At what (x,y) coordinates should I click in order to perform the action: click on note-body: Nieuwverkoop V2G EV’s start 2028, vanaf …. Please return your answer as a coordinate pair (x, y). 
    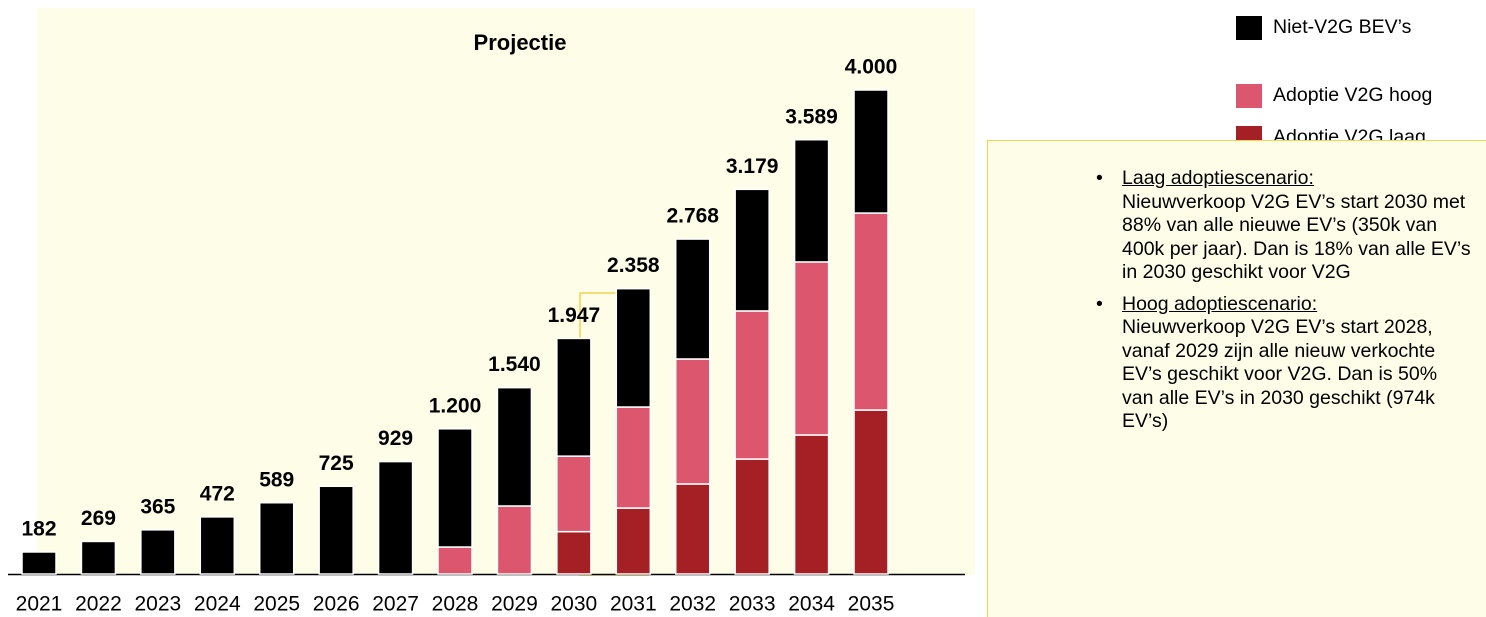
    Looking at the image, I should click on (1280, 374).